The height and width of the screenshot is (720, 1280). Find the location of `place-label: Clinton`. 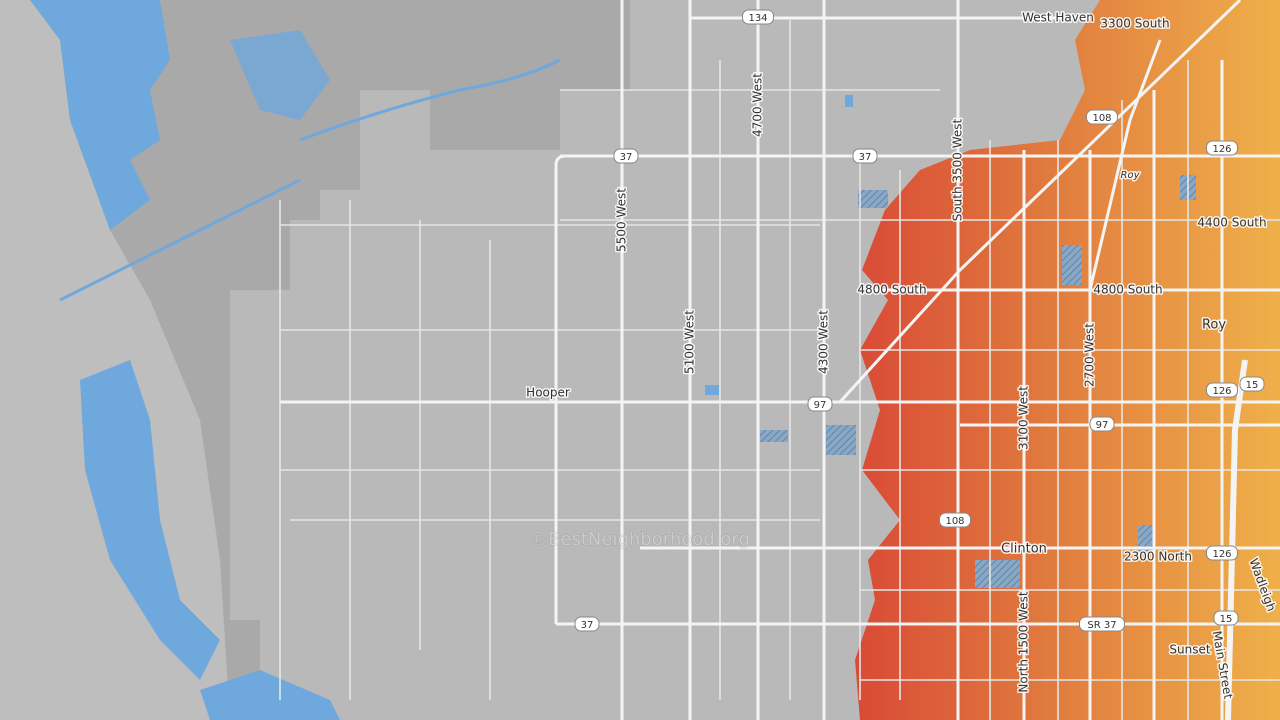

place-label: Clinton is located at coordinates (1024, 549).